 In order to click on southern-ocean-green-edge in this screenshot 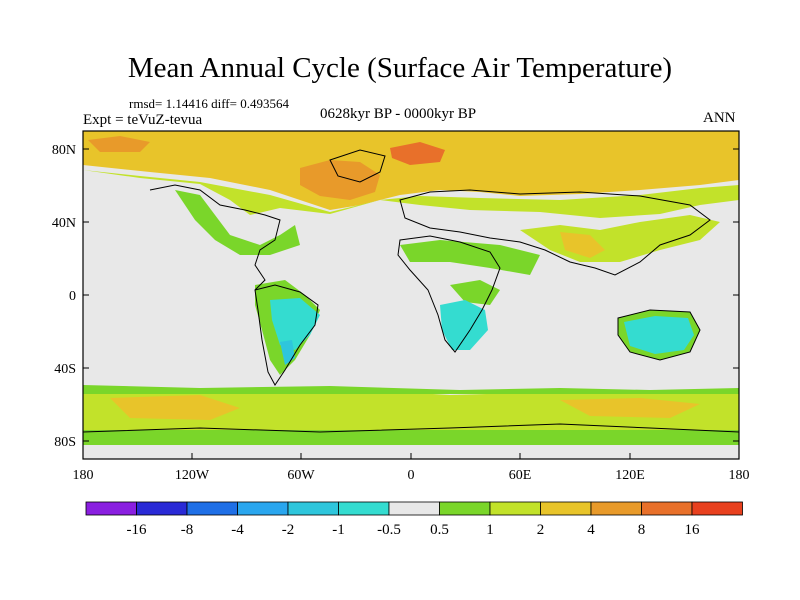, I will do `click(411, 389)`.